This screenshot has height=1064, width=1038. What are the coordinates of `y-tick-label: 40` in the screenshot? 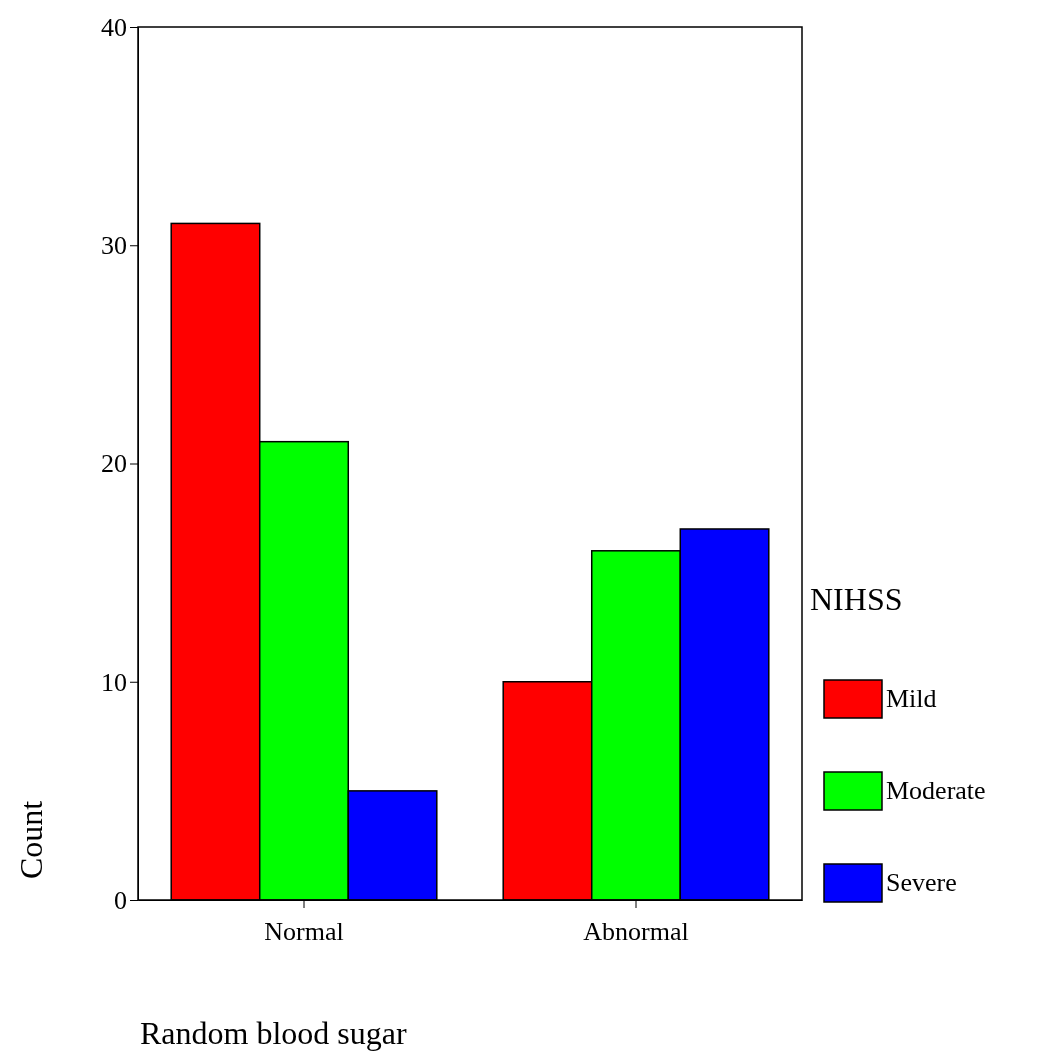 It's located at (114, 27).